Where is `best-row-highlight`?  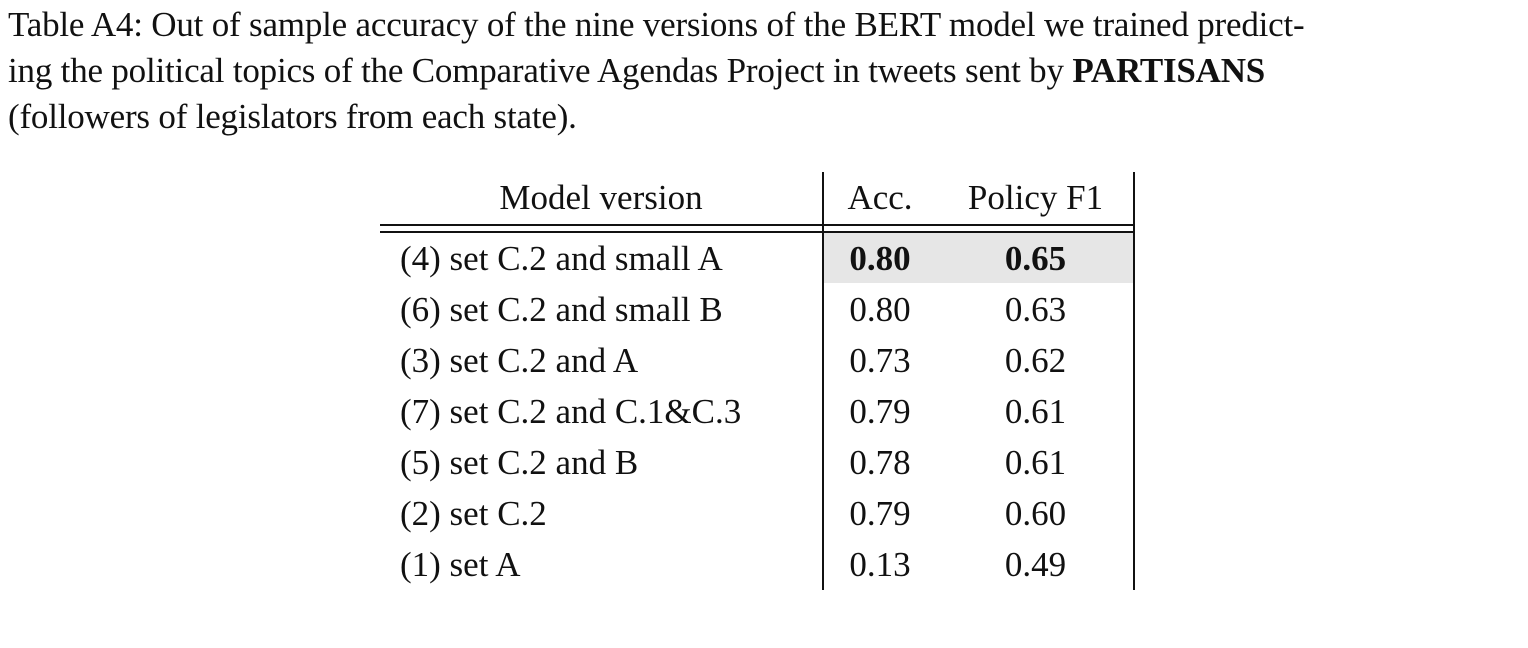 best-row-highlight is located at coordinates (978, 258).